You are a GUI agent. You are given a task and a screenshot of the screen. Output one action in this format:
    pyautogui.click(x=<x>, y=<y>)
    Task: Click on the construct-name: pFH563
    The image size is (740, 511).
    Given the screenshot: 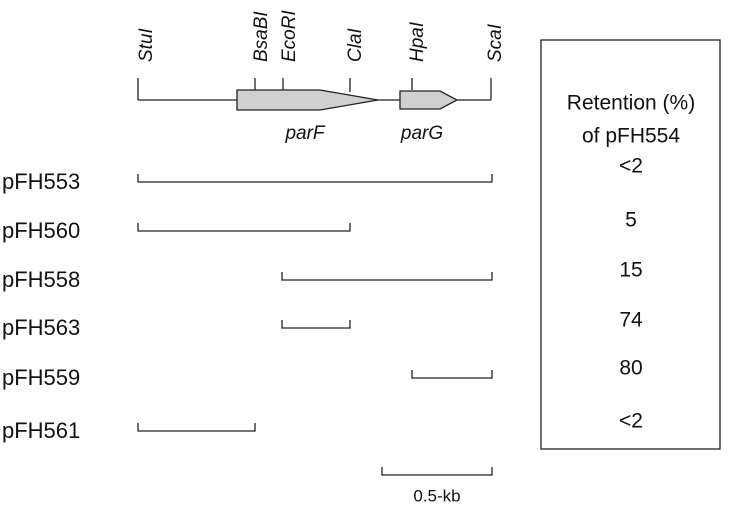 What is the action you would take?
    pyautogui.click(x=41, y=327)
    